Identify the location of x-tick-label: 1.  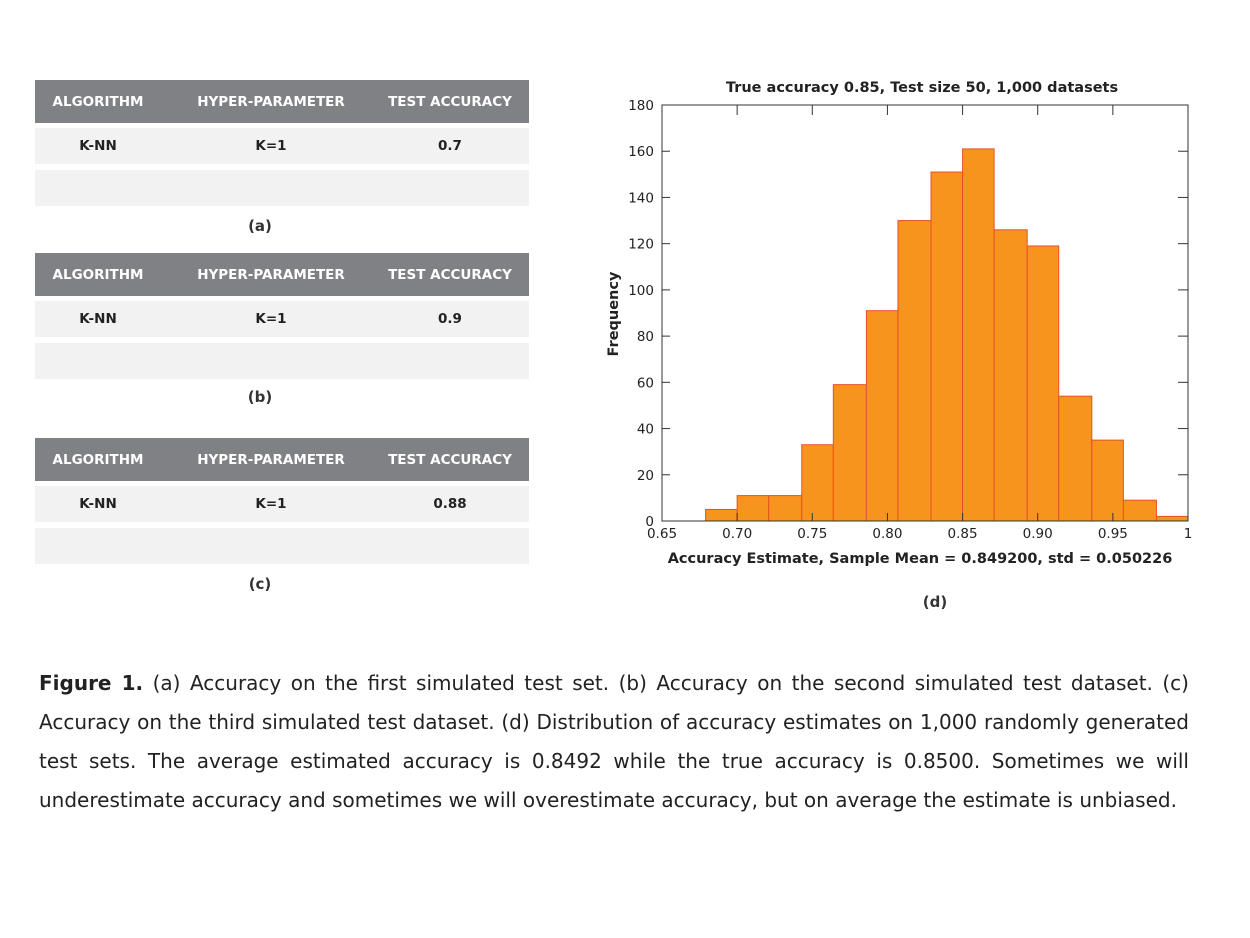
(1188, 534).